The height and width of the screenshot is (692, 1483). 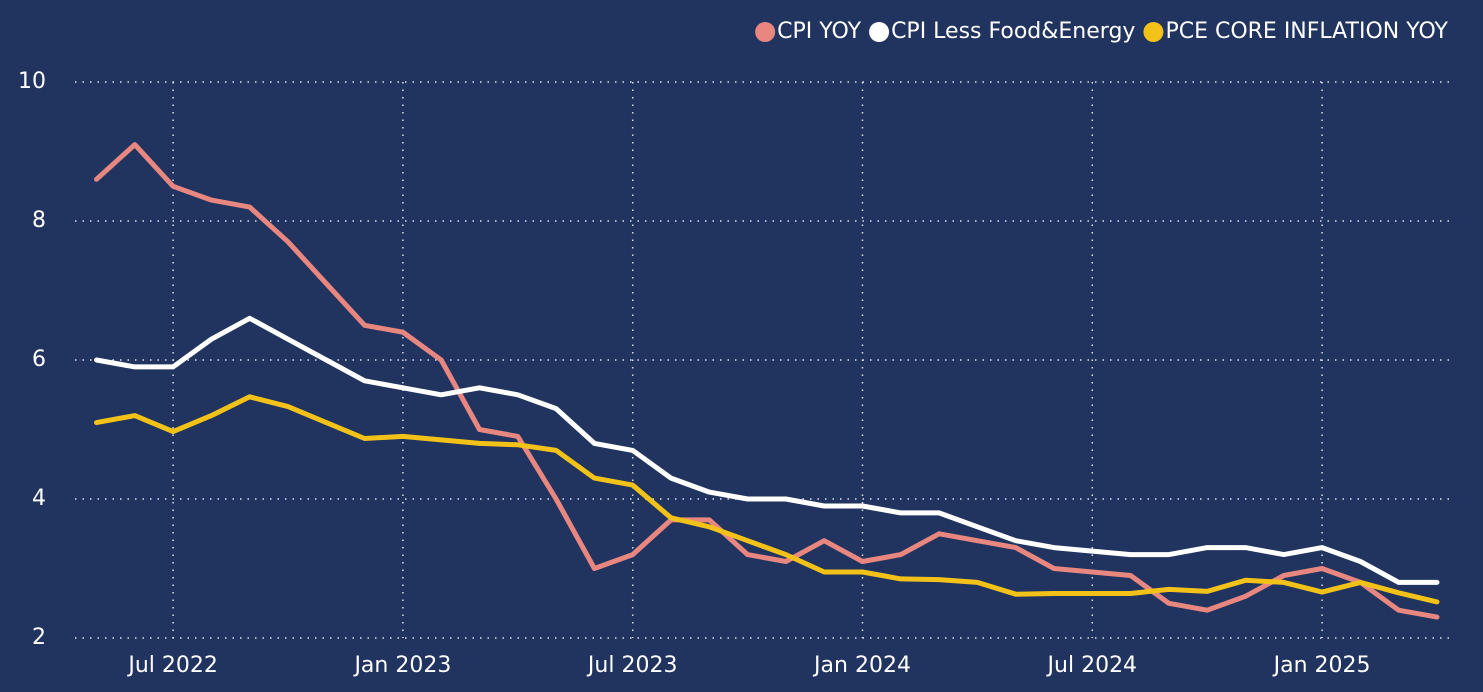 What do you see at coordinates (1092, 665) in the screenshot?
I see `x-tick-label: Jul 2024` at bounding box center [1092, 665].